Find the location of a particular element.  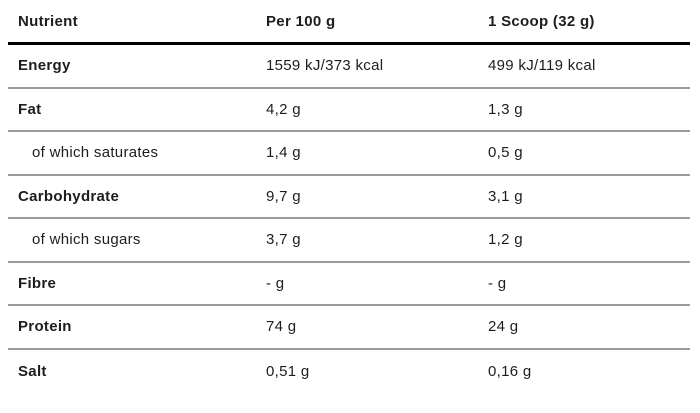

per-scoop-value: 24 g is located at coordinates (503, 327).